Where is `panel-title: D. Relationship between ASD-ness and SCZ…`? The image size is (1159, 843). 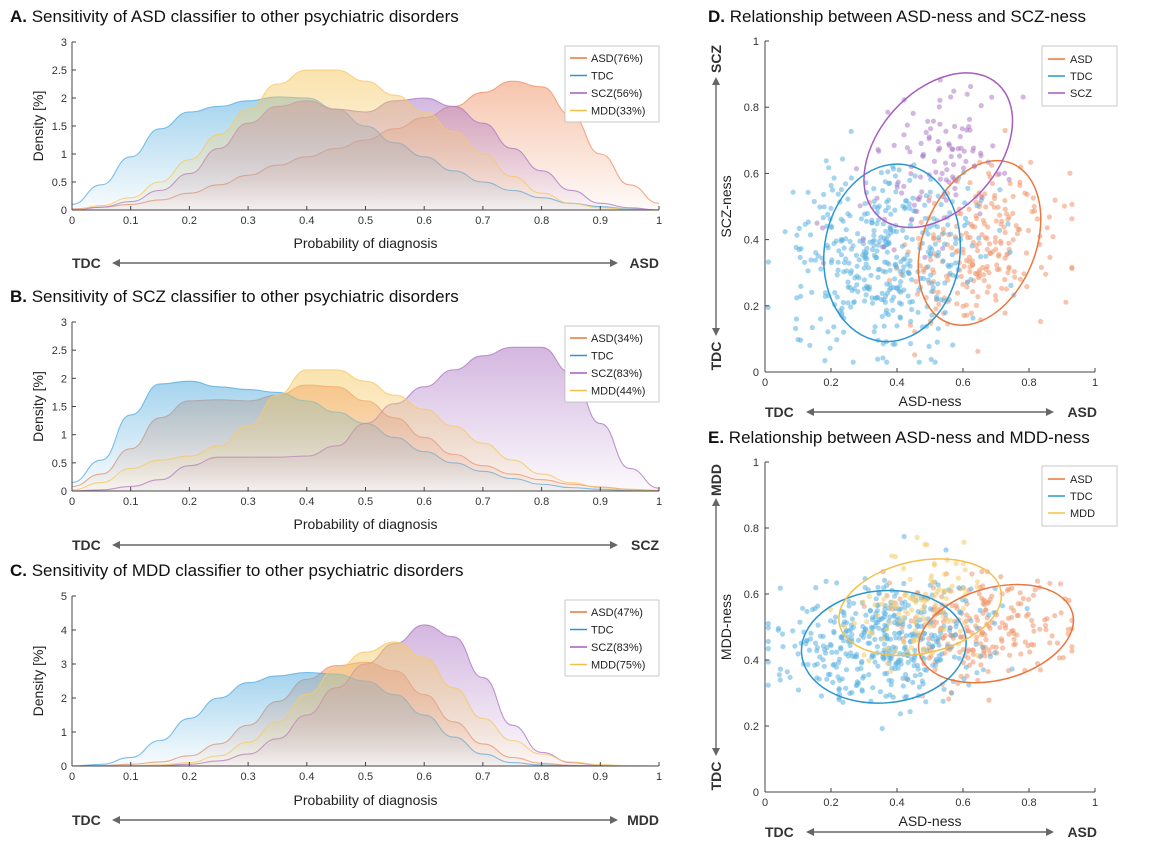 panel-title: D. Relationship between ASD-ness and SCZ… is located at coordinates (897, 16).